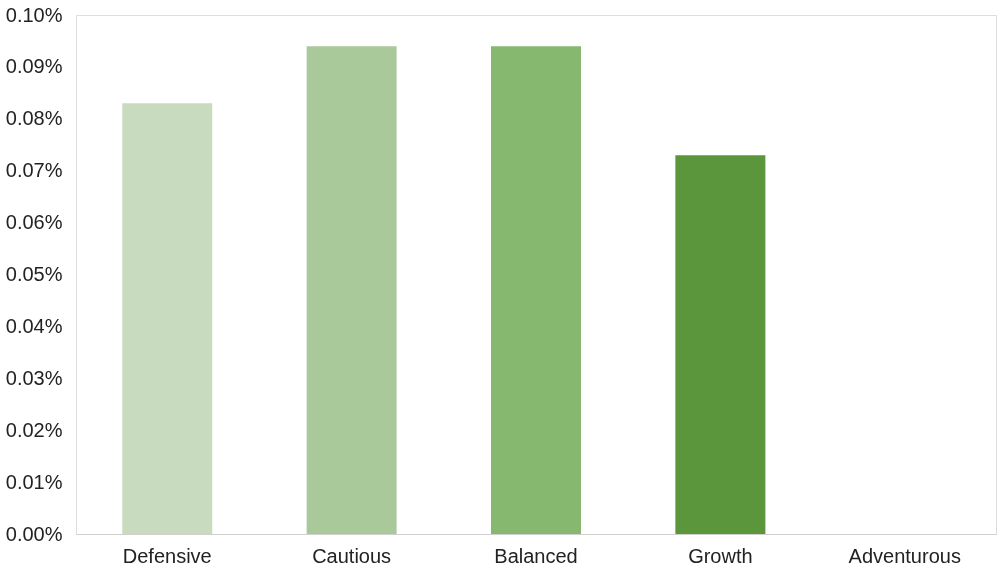 This screenshot has height=571, width=1001. I want to click on x-tick-label: Defensive, so click(167, 555).